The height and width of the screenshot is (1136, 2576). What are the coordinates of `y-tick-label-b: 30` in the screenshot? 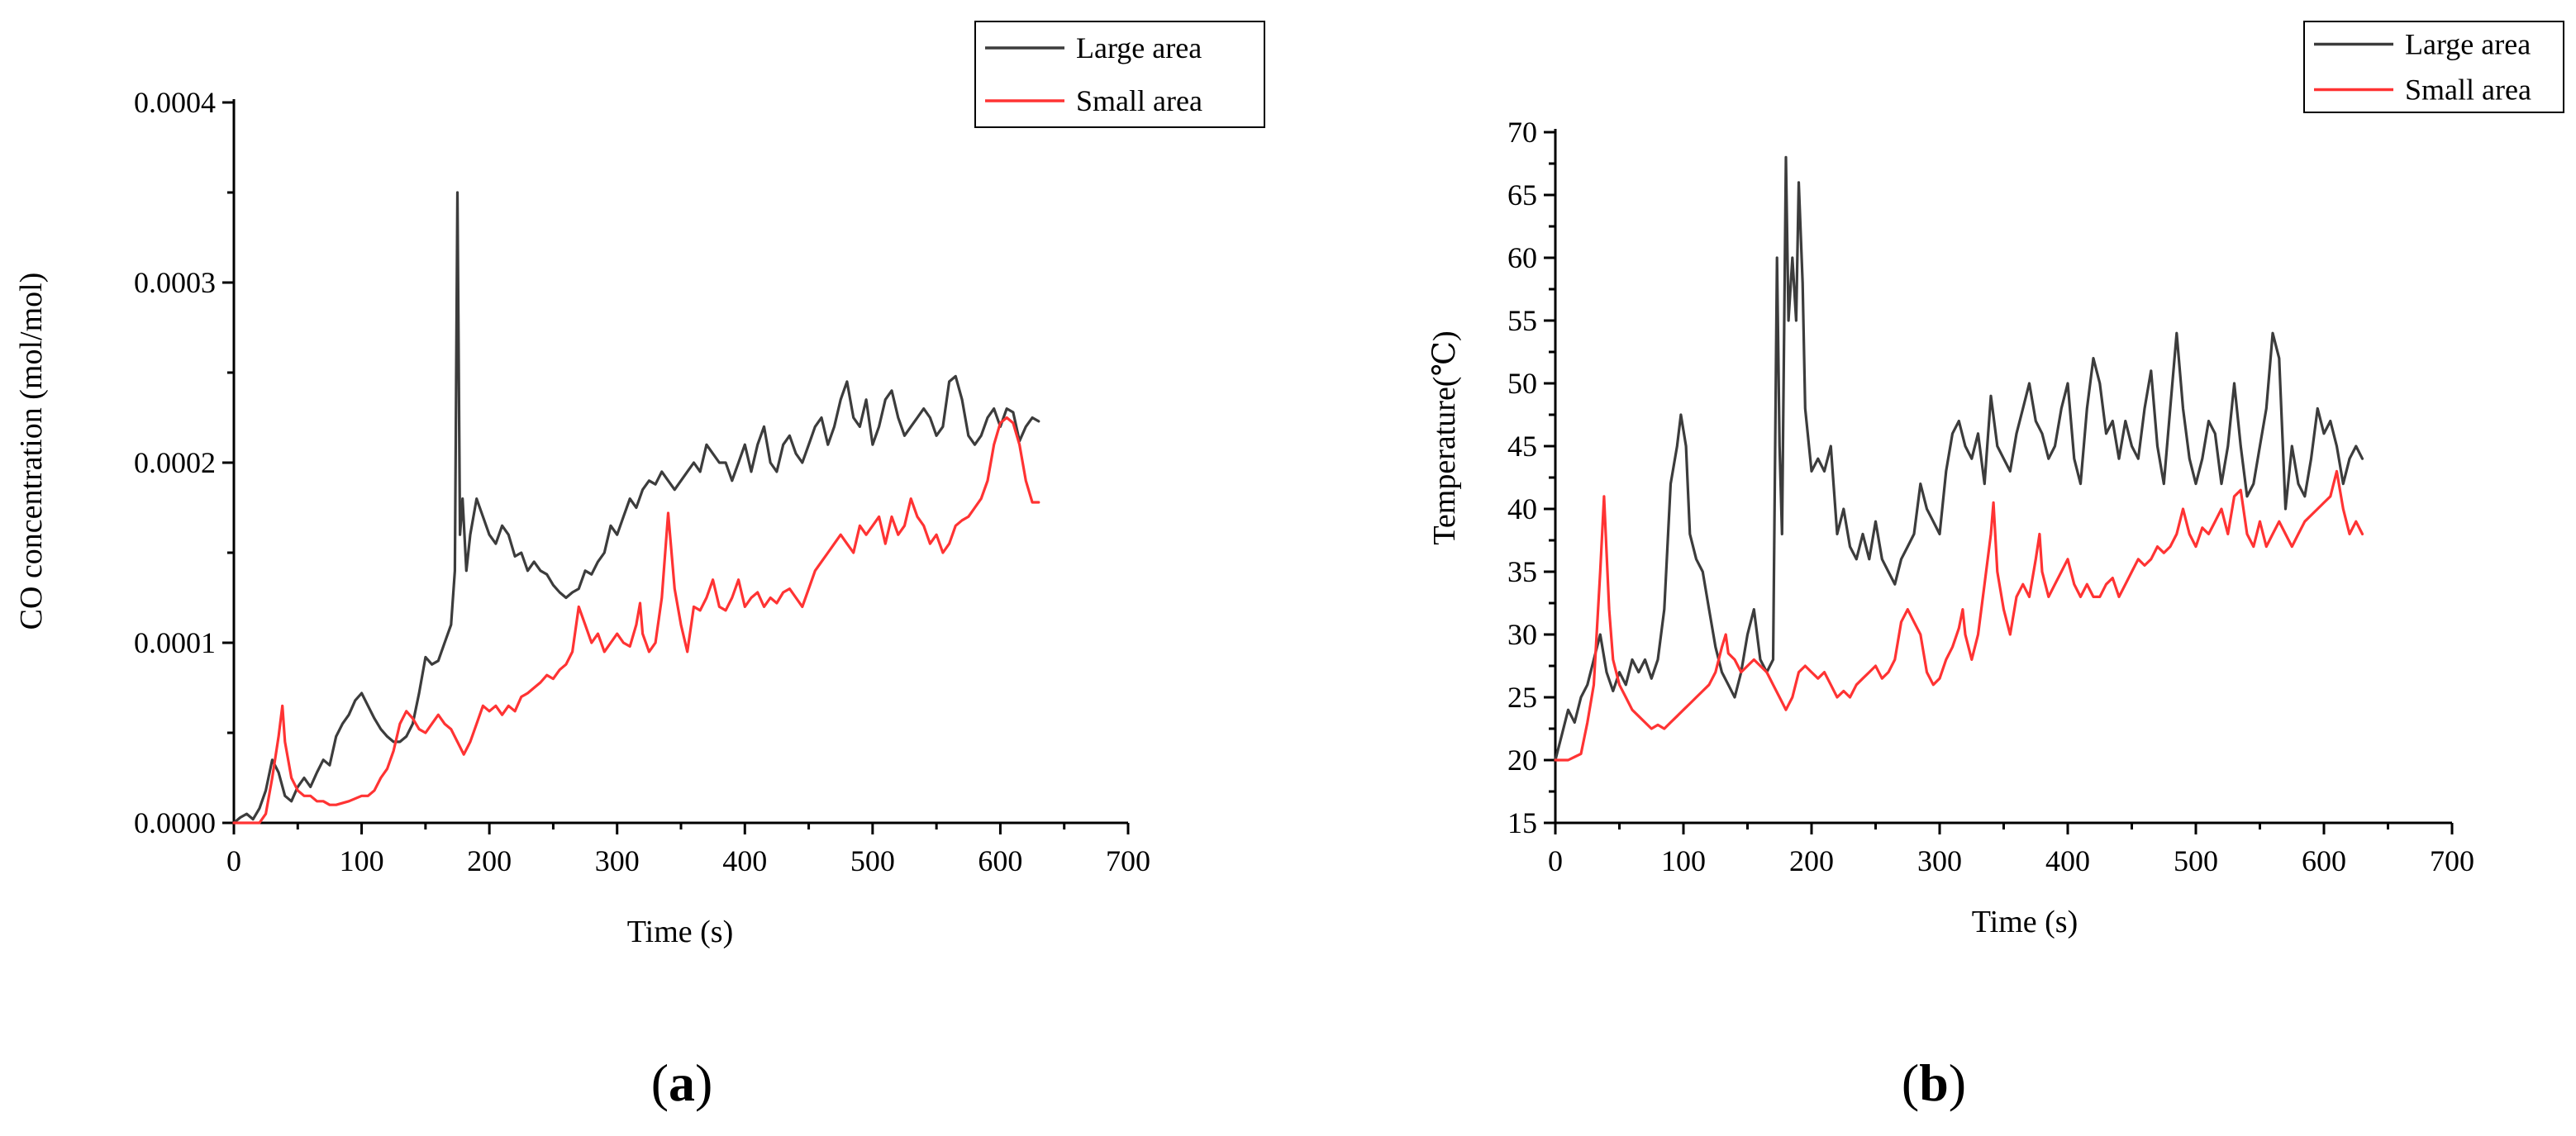 It's located at (1522, 634).